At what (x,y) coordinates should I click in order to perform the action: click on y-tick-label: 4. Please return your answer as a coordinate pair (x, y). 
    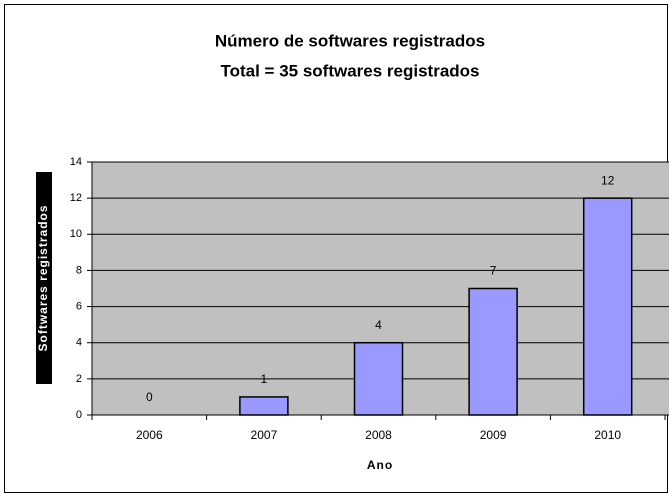
    Looking at the image, I should click on (79, 343).